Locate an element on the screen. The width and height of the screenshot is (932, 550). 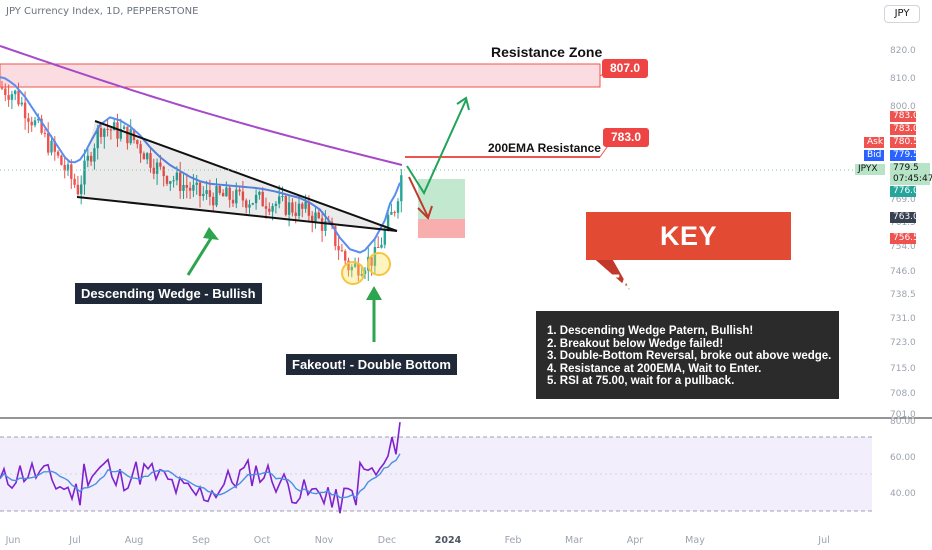
takeaway-item: 4. Resistance at 200EMA, Wait to Enter. is located at coordinates (654, 368).